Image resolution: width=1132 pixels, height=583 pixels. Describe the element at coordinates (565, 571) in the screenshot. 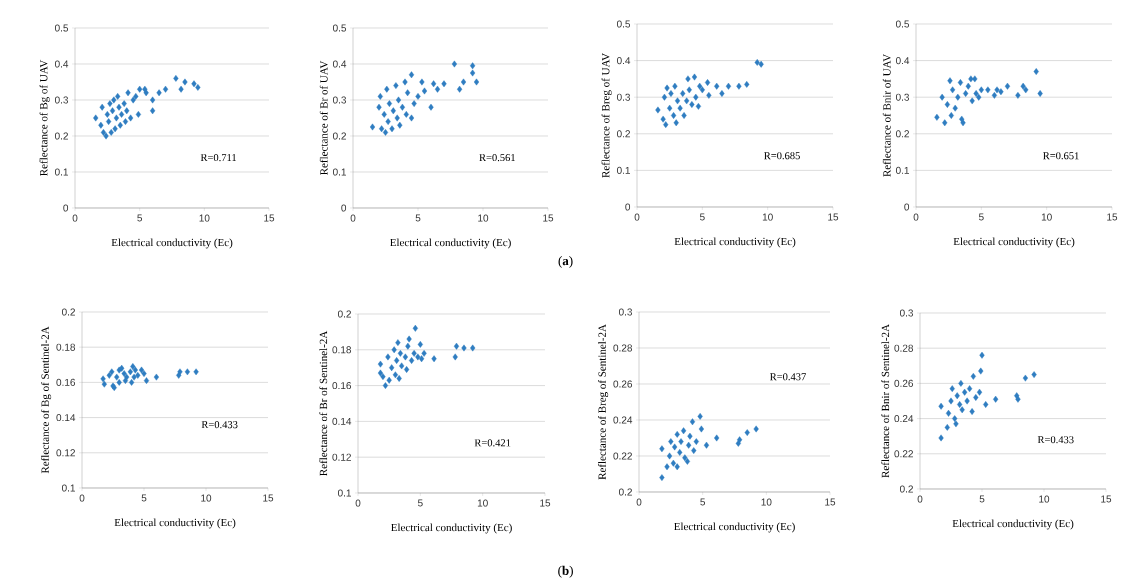

I see `text: (b)` at that location.